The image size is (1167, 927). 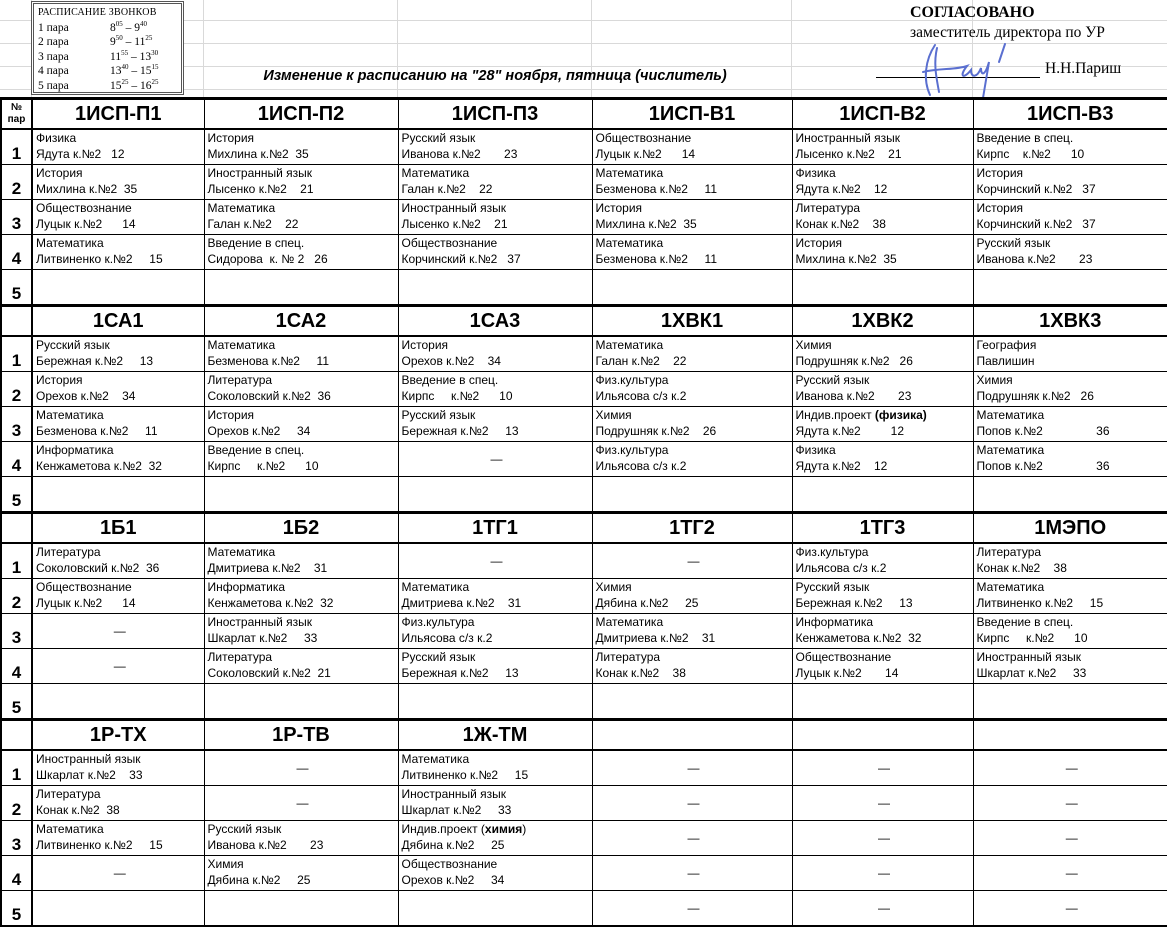 I want to click on start-min: 05, so click(x=119, y=24).